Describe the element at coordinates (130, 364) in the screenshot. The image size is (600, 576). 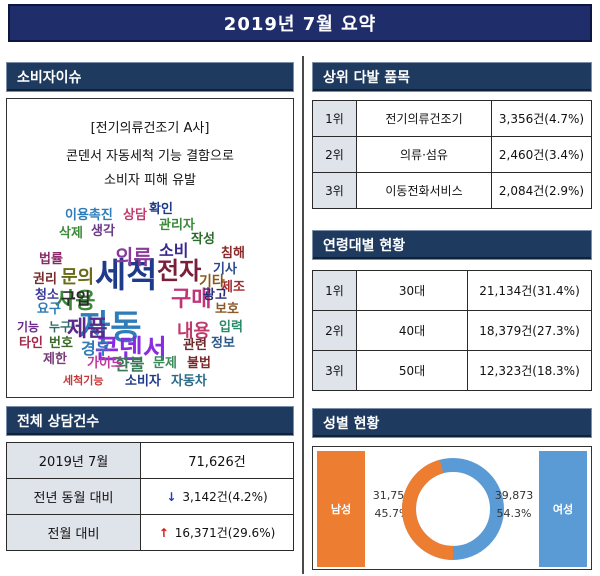
I see `cloud-word: 환불` at that location.